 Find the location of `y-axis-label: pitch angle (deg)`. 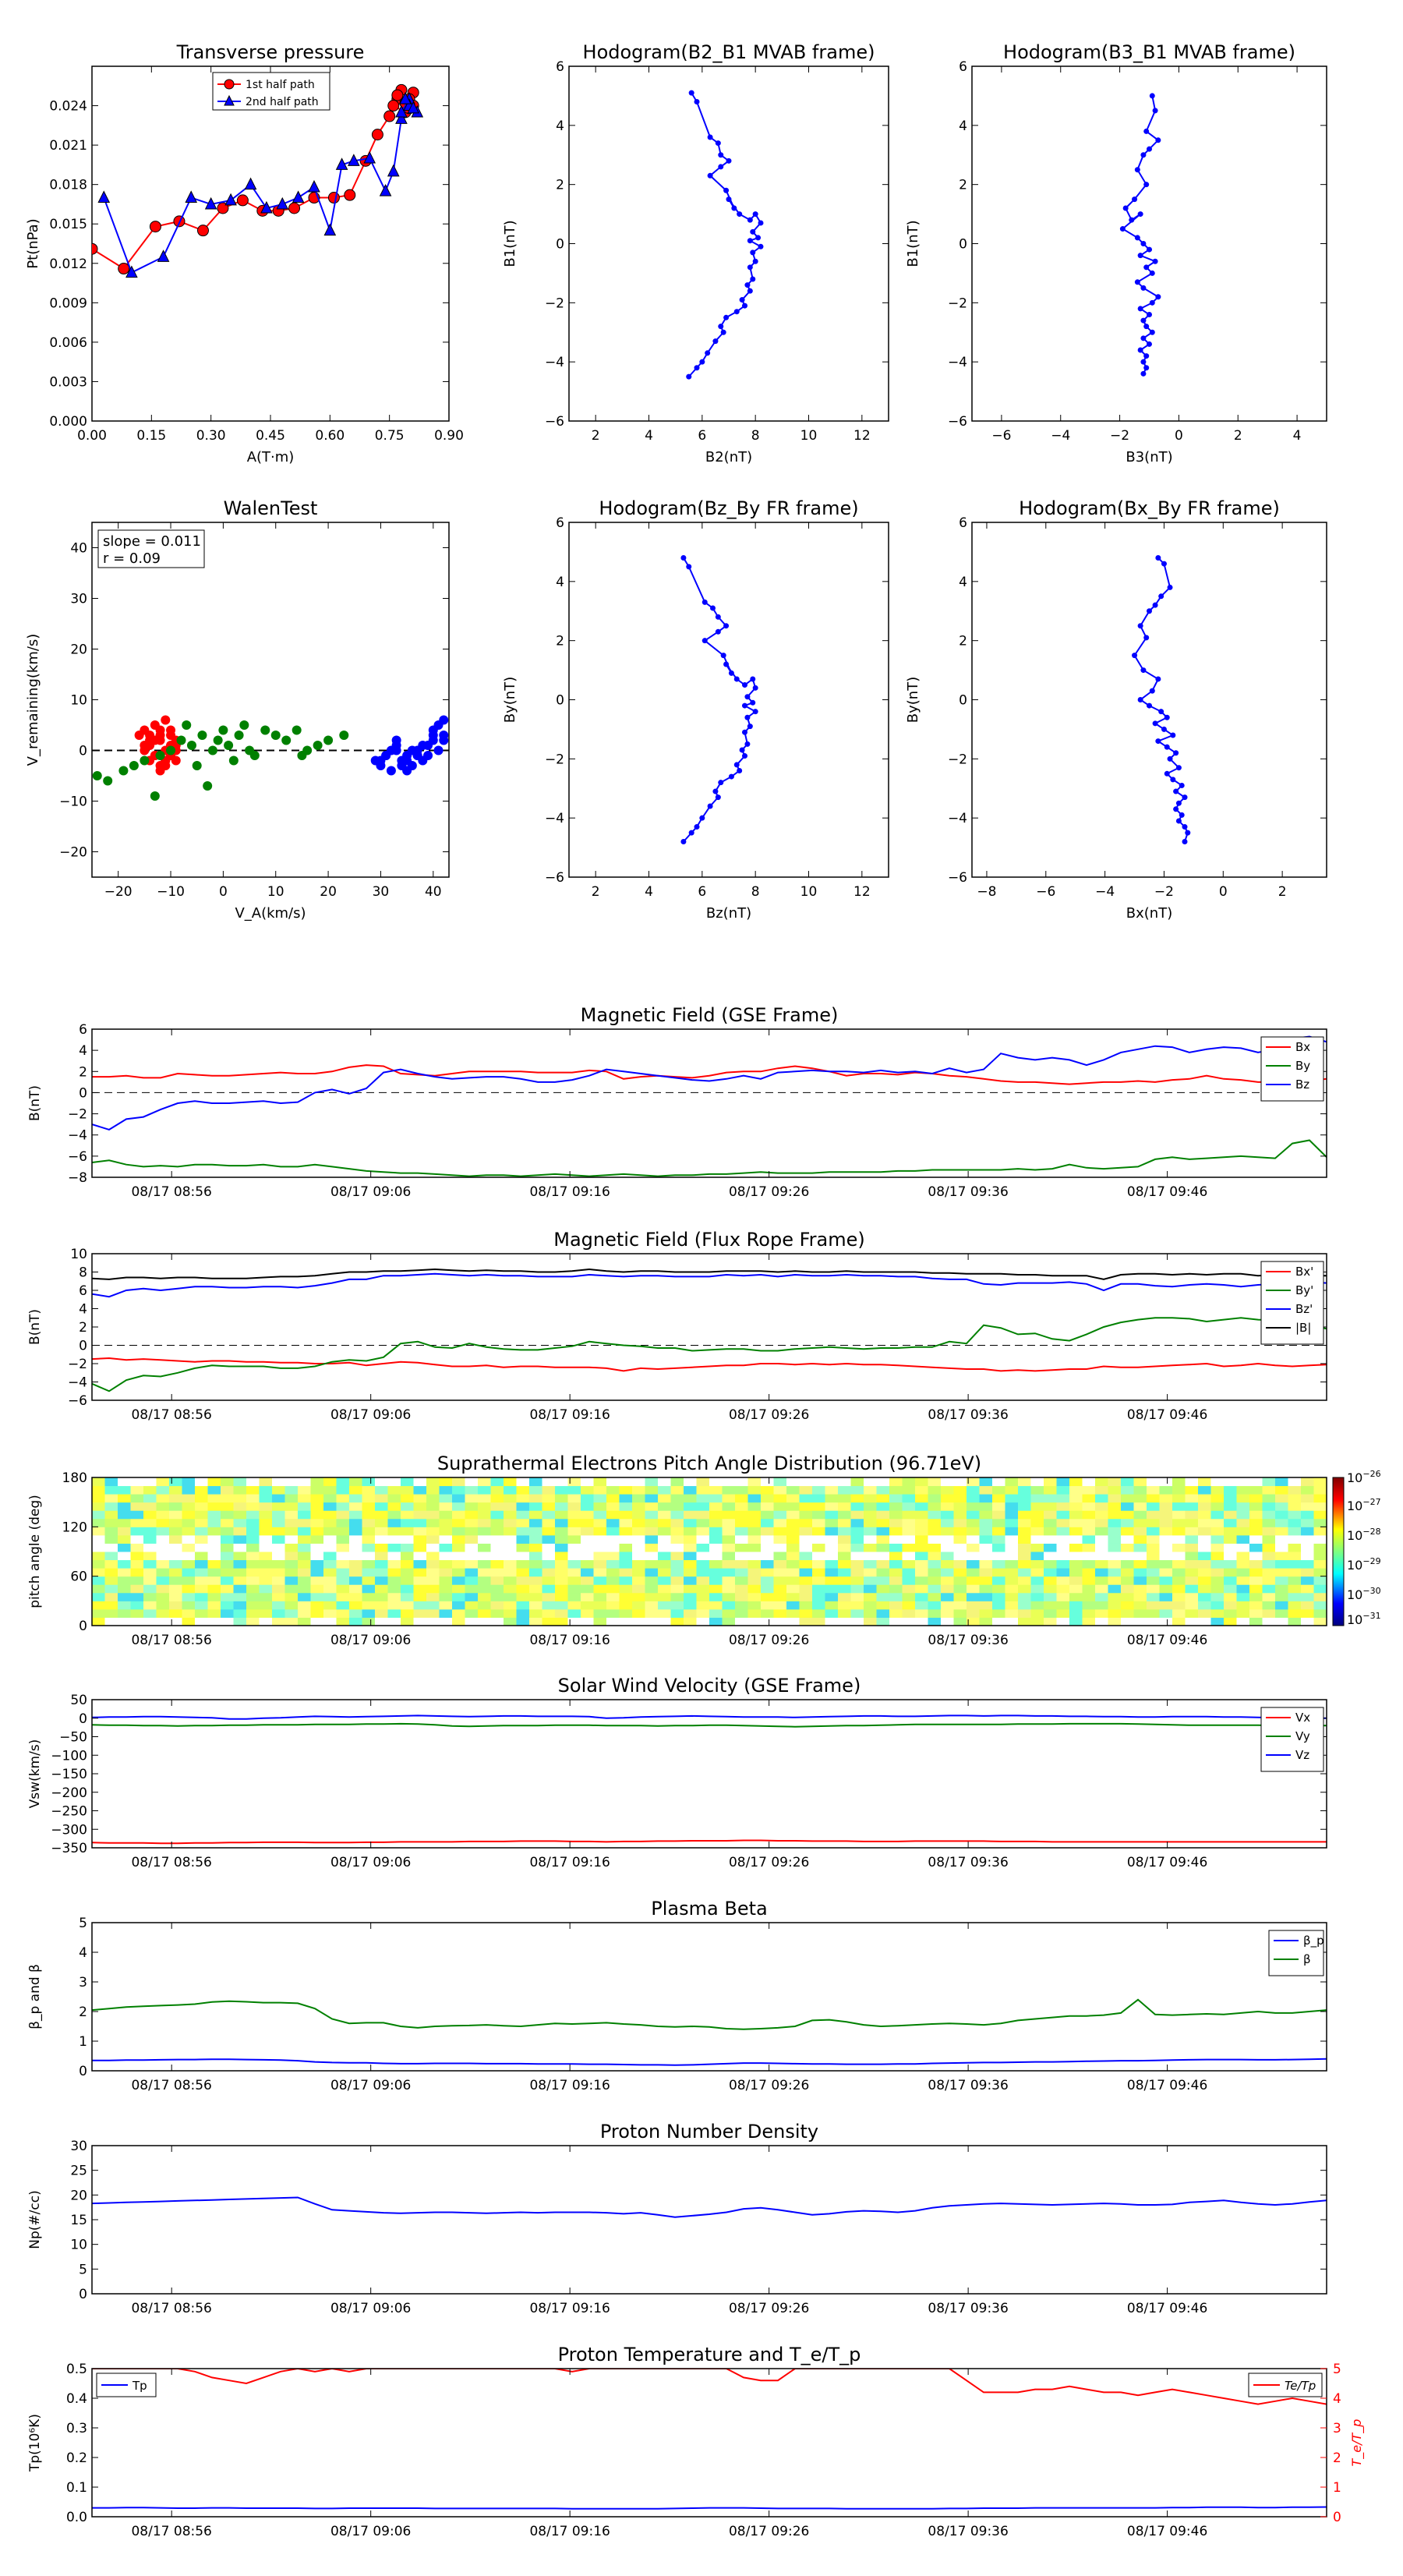

y-axis-label: pitch angle (deg) is located at coordinates (35, 1551).